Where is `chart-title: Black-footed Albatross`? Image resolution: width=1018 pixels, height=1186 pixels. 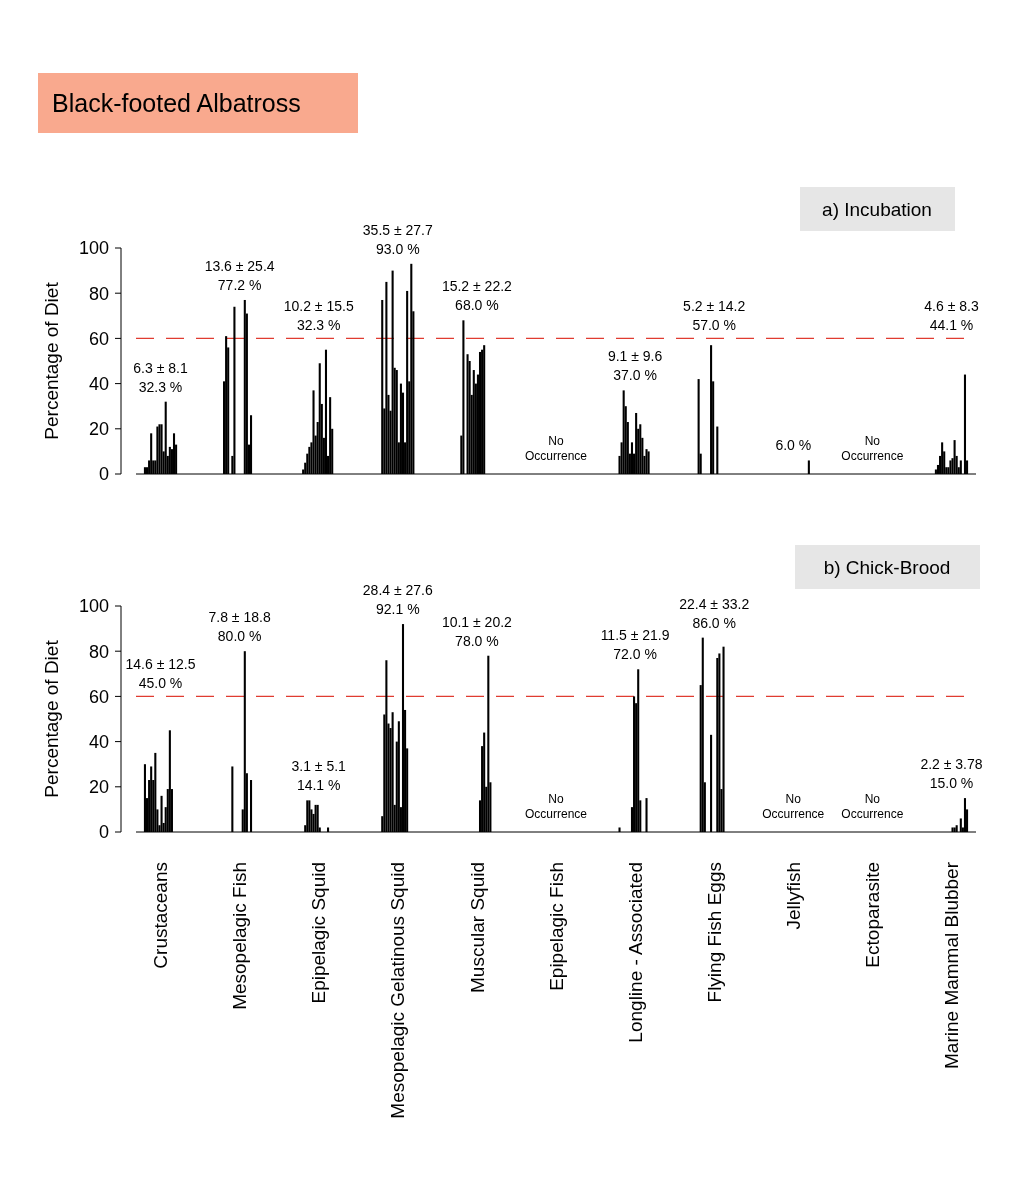 chart-title: Black-footed Albatross is located at coordinates (176, 103).